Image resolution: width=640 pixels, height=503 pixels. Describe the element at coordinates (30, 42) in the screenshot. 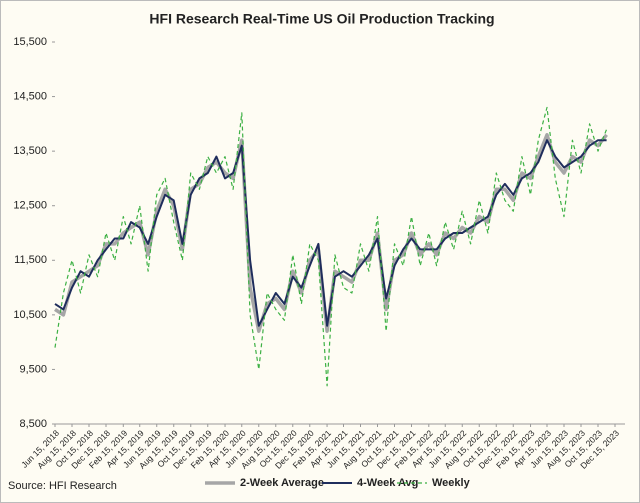

I see `y-tick-label: 15,500` at that location.